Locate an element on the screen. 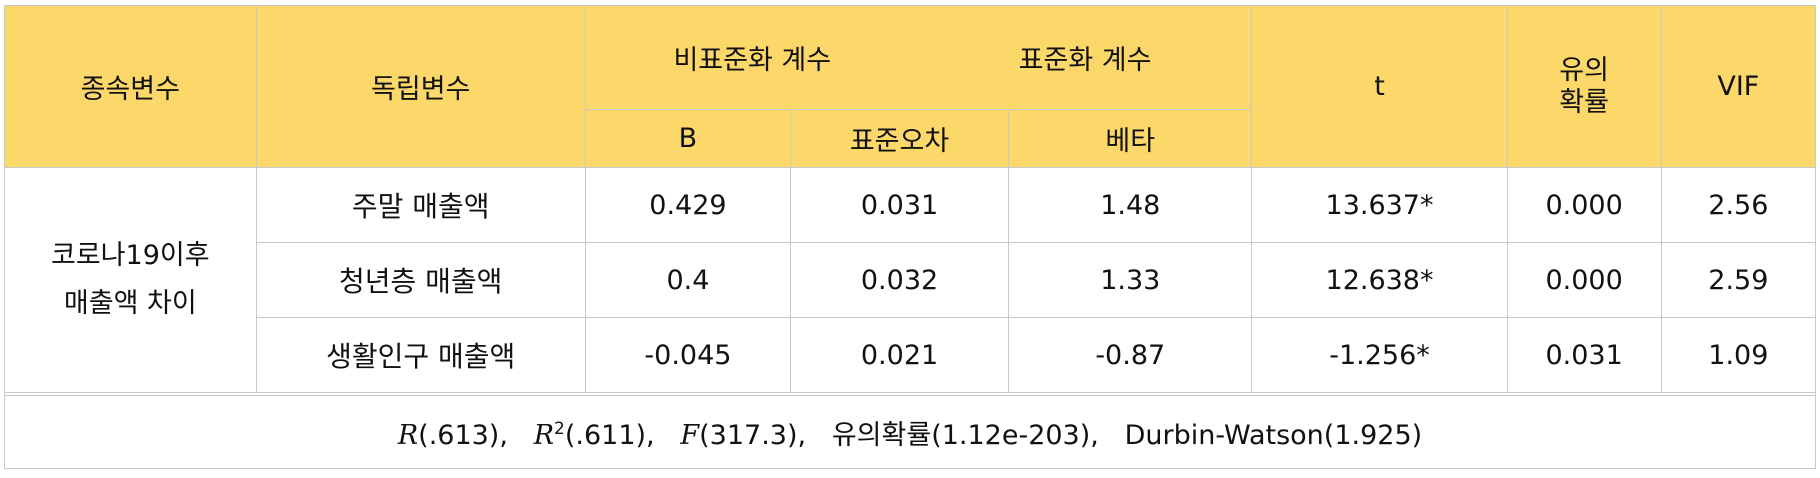 This screenshot has height=478, width=1820. std-error-cell: 0.031 is located at coordinates (900, 205).